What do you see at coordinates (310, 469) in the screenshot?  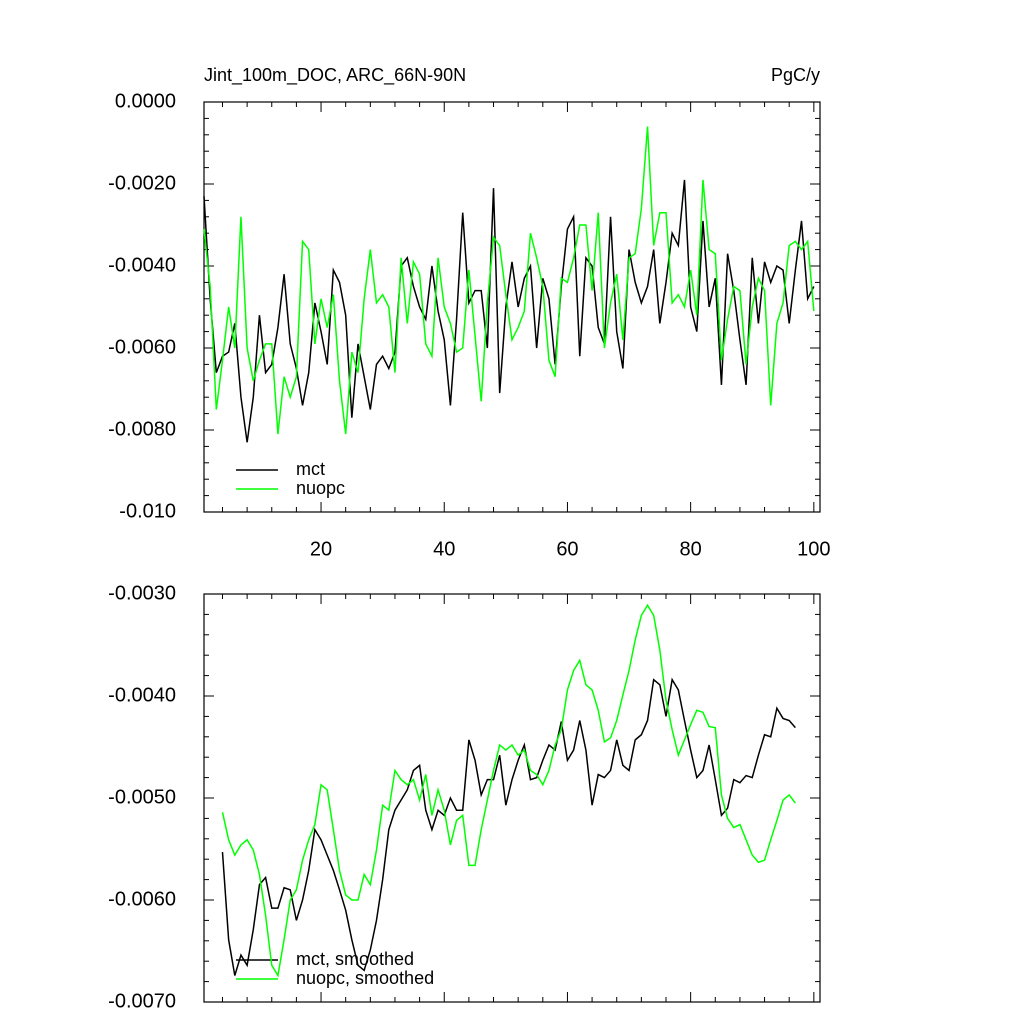 I see `legend-label: mct` at bounding box center [310, 469].